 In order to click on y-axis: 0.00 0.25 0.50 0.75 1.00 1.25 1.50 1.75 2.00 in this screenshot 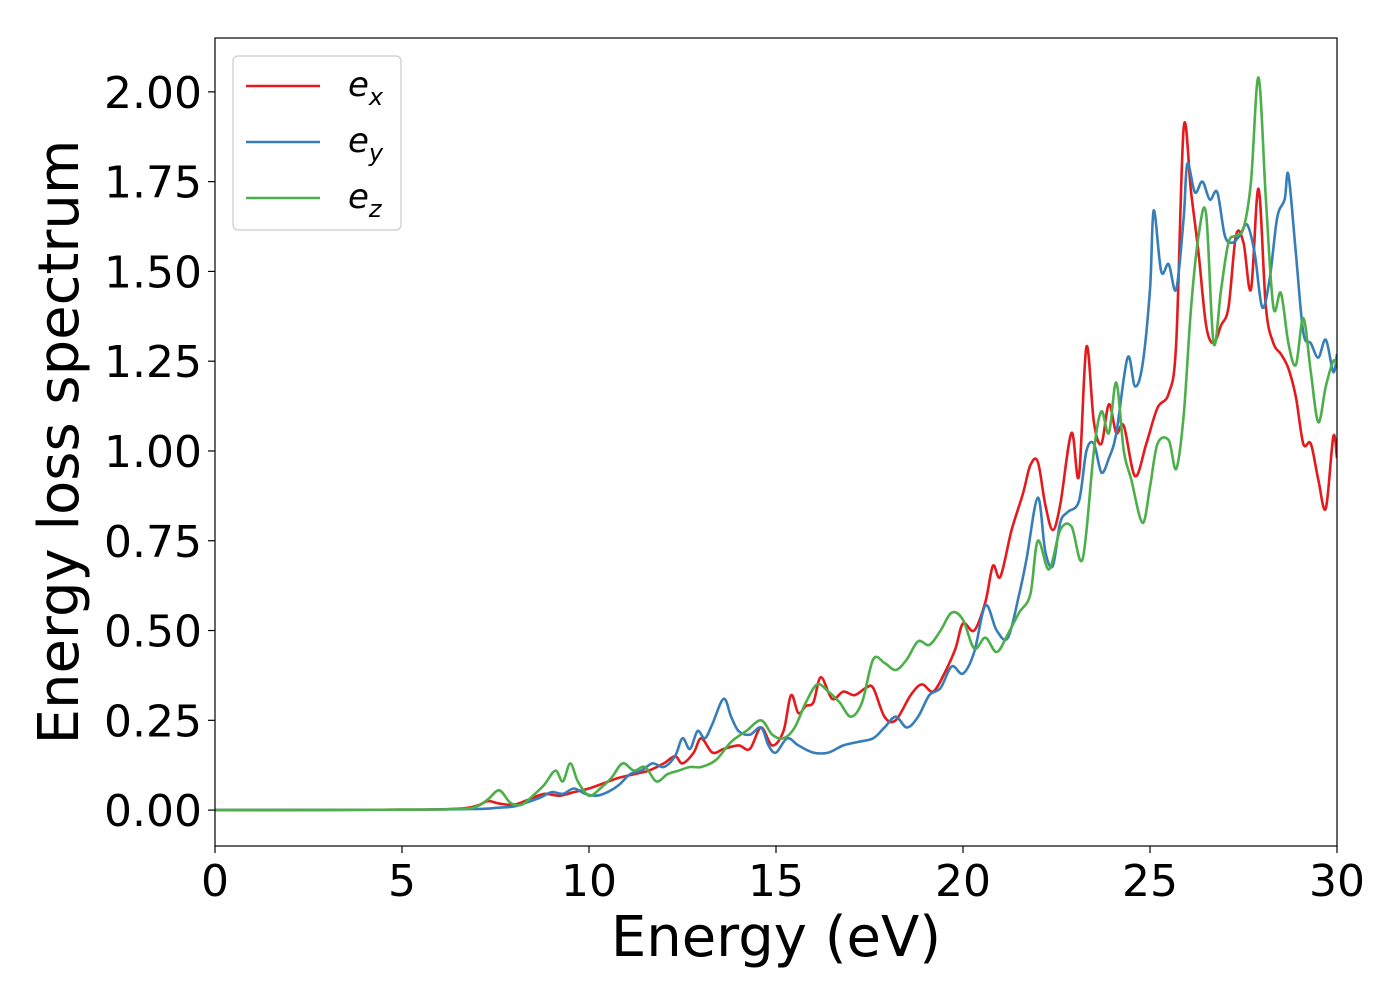, I will do `click(159, 452)`.